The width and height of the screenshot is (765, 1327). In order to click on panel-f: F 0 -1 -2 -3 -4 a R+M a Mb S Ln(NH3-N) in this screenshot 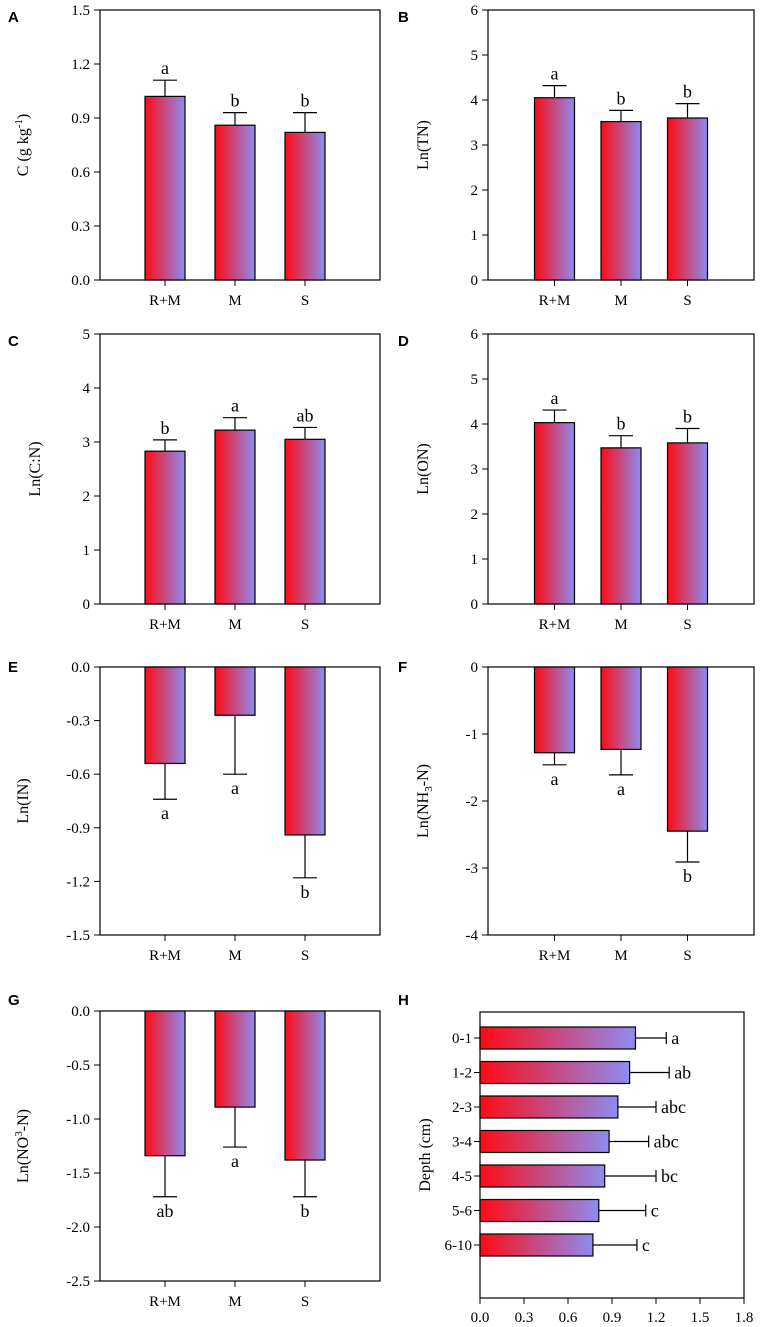, I will do `click(576, 811)`.